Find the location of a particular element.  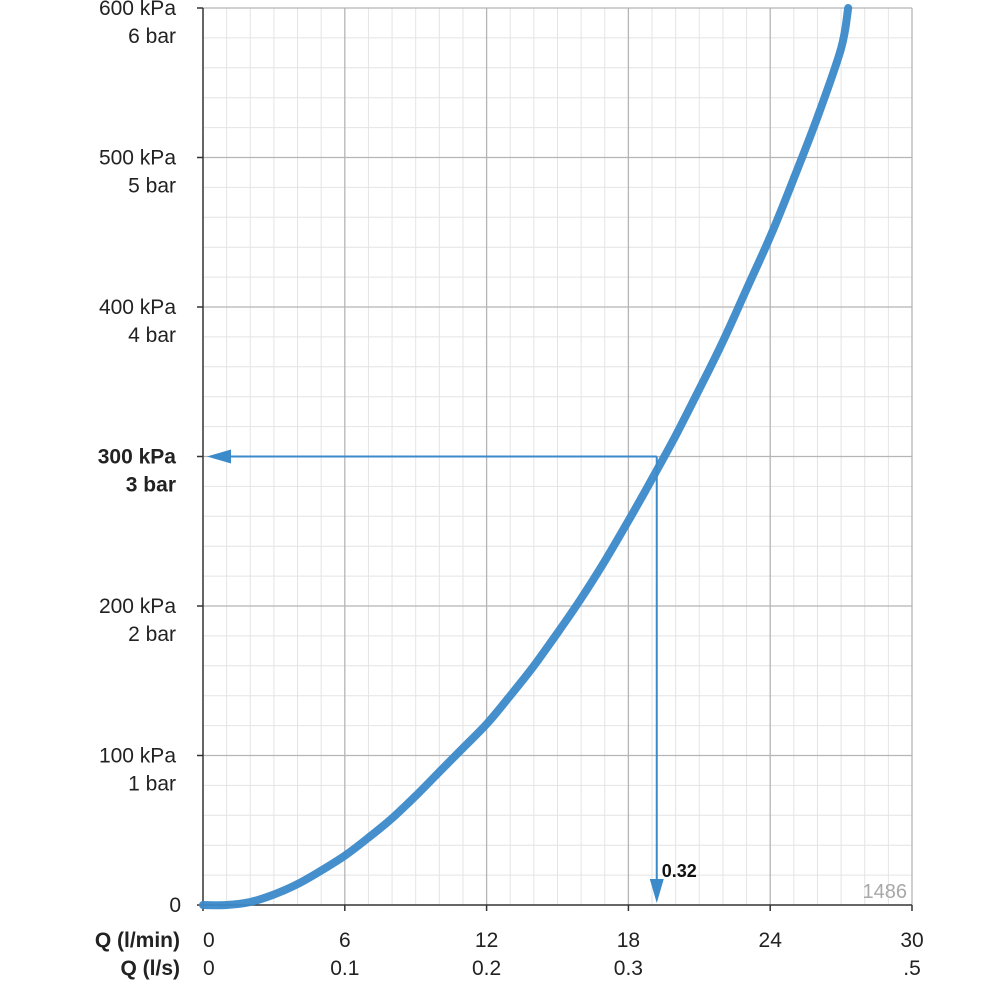

x-tick-label-ls: .5 is located at coordinates (912, 968).